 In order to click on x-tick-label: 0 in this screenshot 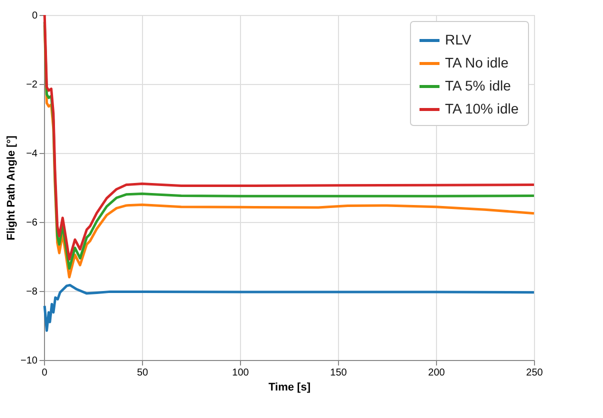, I will do `click(45, 373)`.